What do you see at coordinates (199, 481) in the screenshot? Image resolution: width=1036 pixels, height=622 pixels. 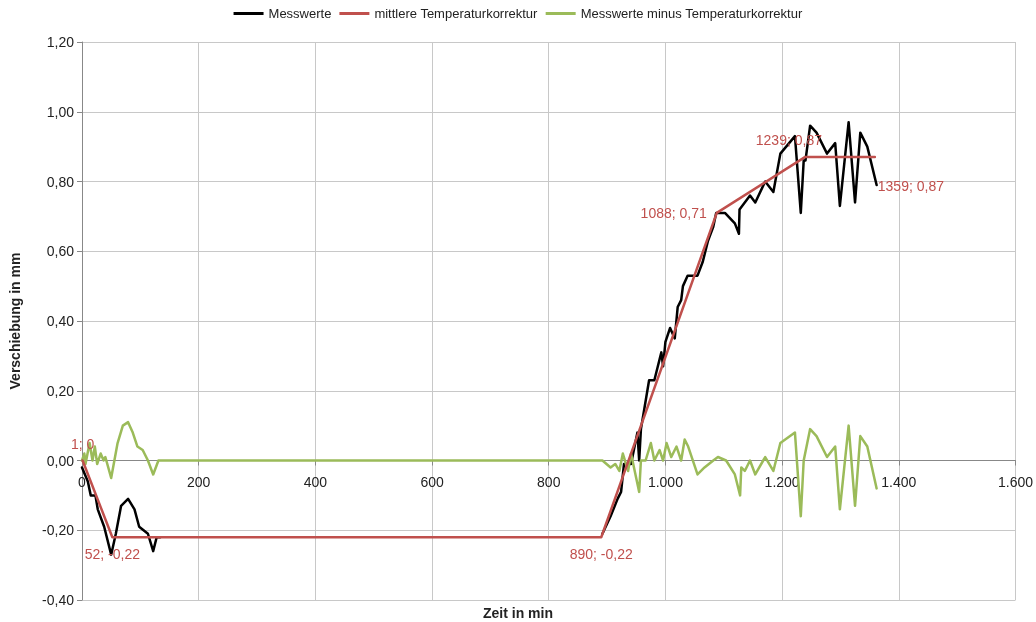 I see `x-tick-label: 200` at bounding box center [199, 481].